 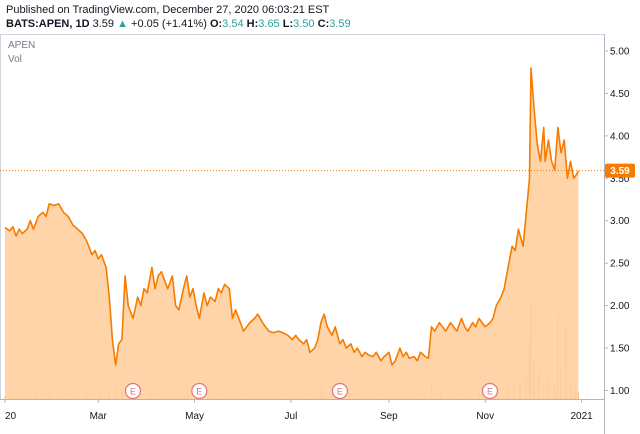 I want to click on y-tick-label: 3.50, so click(x=620, y=179).